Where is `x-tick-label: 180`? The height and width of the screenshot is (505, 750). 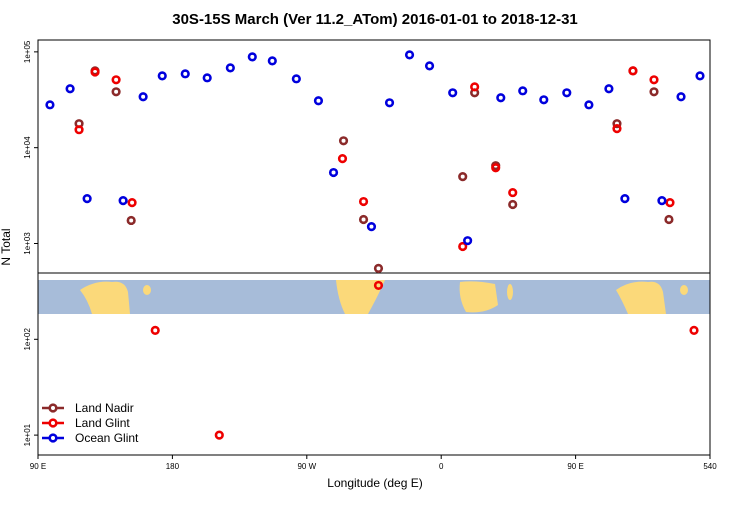 x-tick-label: 180 is located at coordinates (173, 466).